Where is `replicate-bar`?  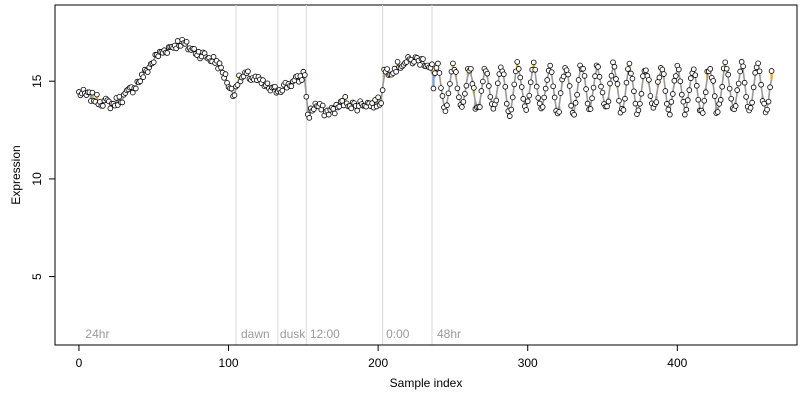 replicate-bar is located at coordinates (433, 82).